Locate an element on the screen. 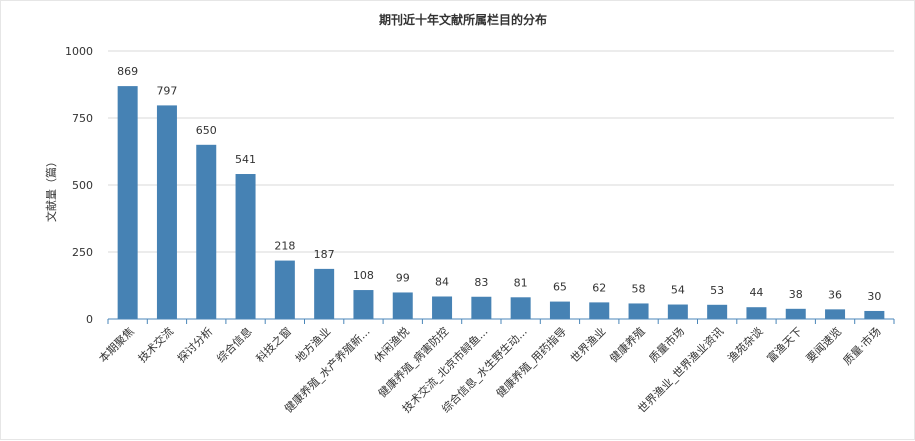  data-label: 58 is located at coordinates (639, 288).